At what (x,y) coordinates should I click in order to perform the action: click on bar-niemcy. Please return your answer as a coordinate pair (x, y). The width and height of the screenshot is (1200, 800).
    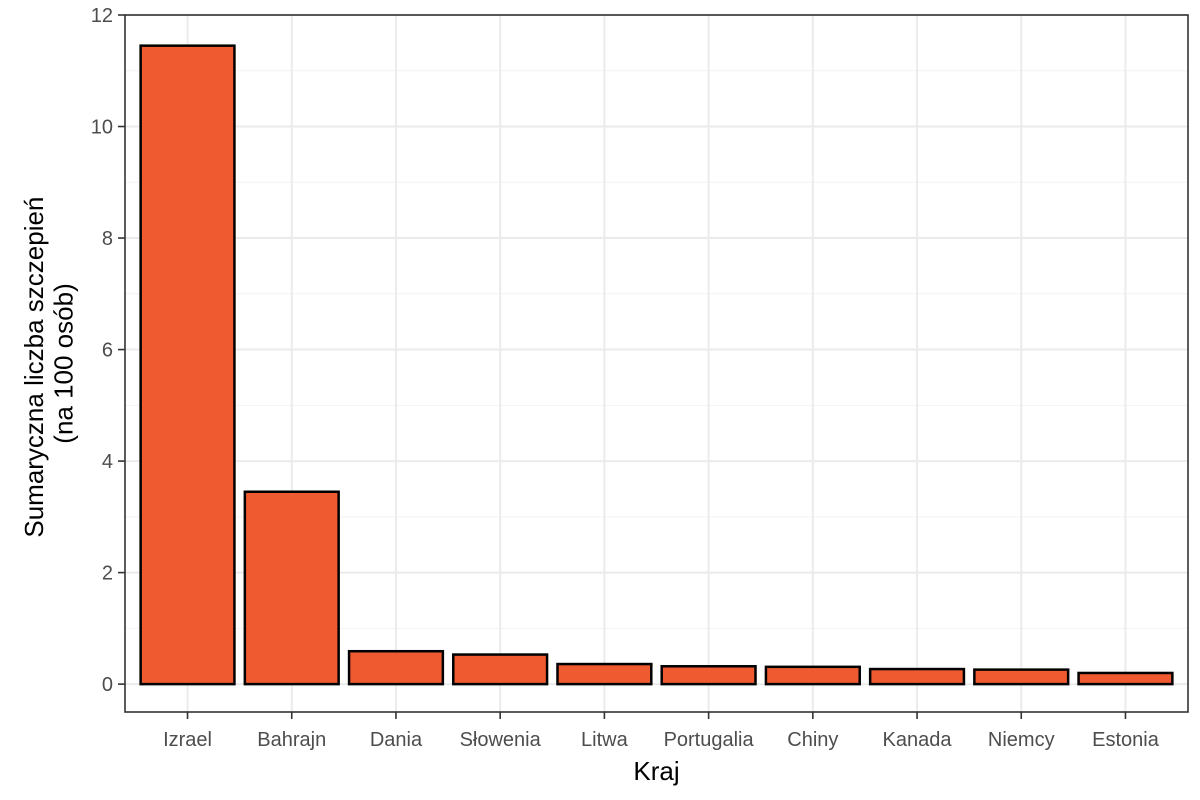
    Looking at the image, I should click on (1021, 677).